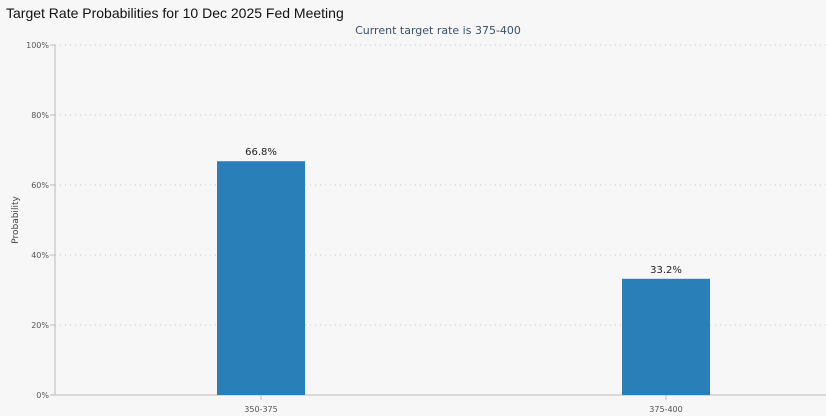 This screenshot has height=416, width=826. Describe the element at coordinates (260, 409) in the screenshot. I see `x-tick-label: 350-375` at that location.